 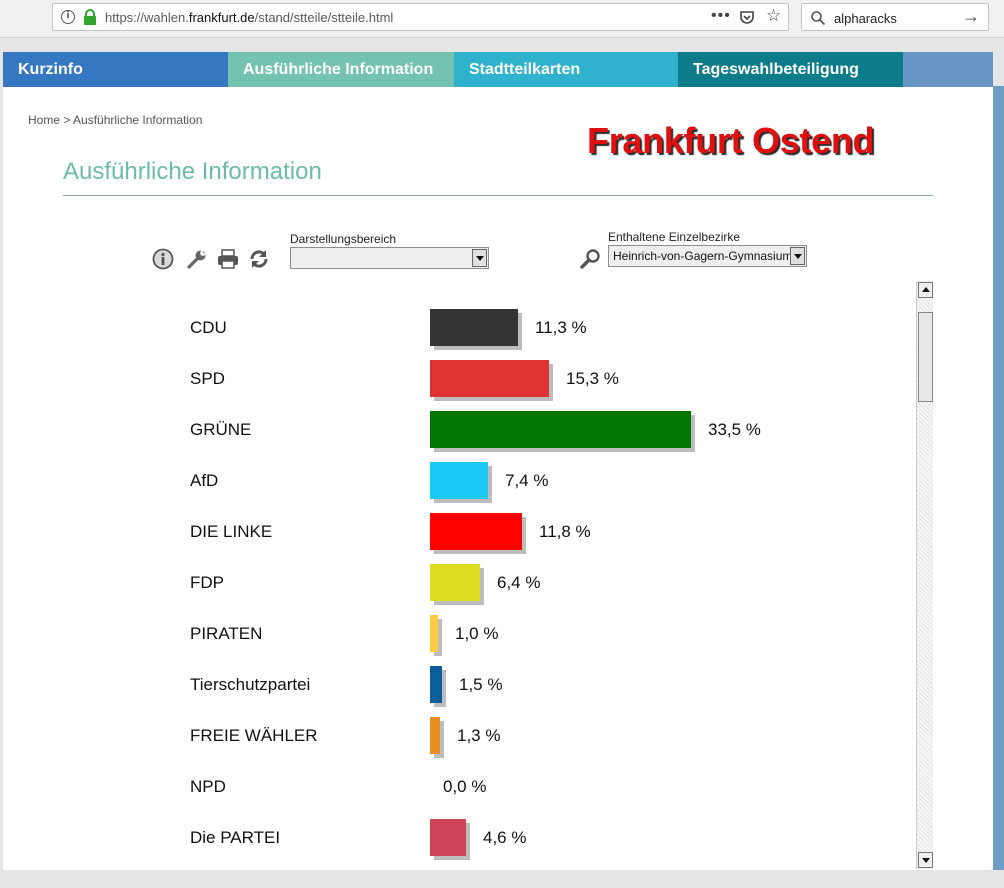 I want to click on url-prefix: https://wahlen., so click(x=147, y=17).